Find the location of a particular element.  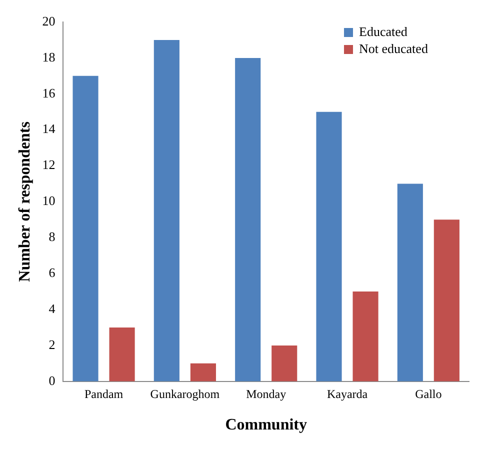

y-tick-label: 18 is located at coordinates (49, 56).